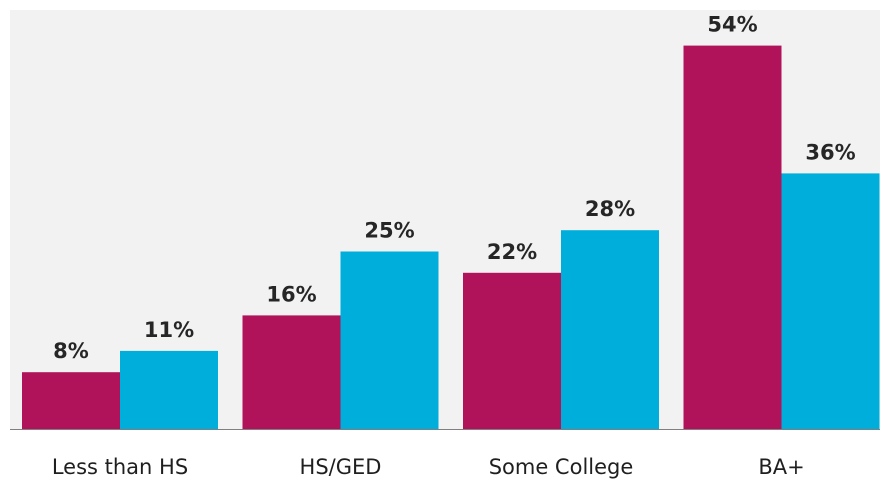  What do you see at coordinates (71, 351) in the screenshot?
I see `data-label-0-series-0: 8%` at bounding box center [71, 351].